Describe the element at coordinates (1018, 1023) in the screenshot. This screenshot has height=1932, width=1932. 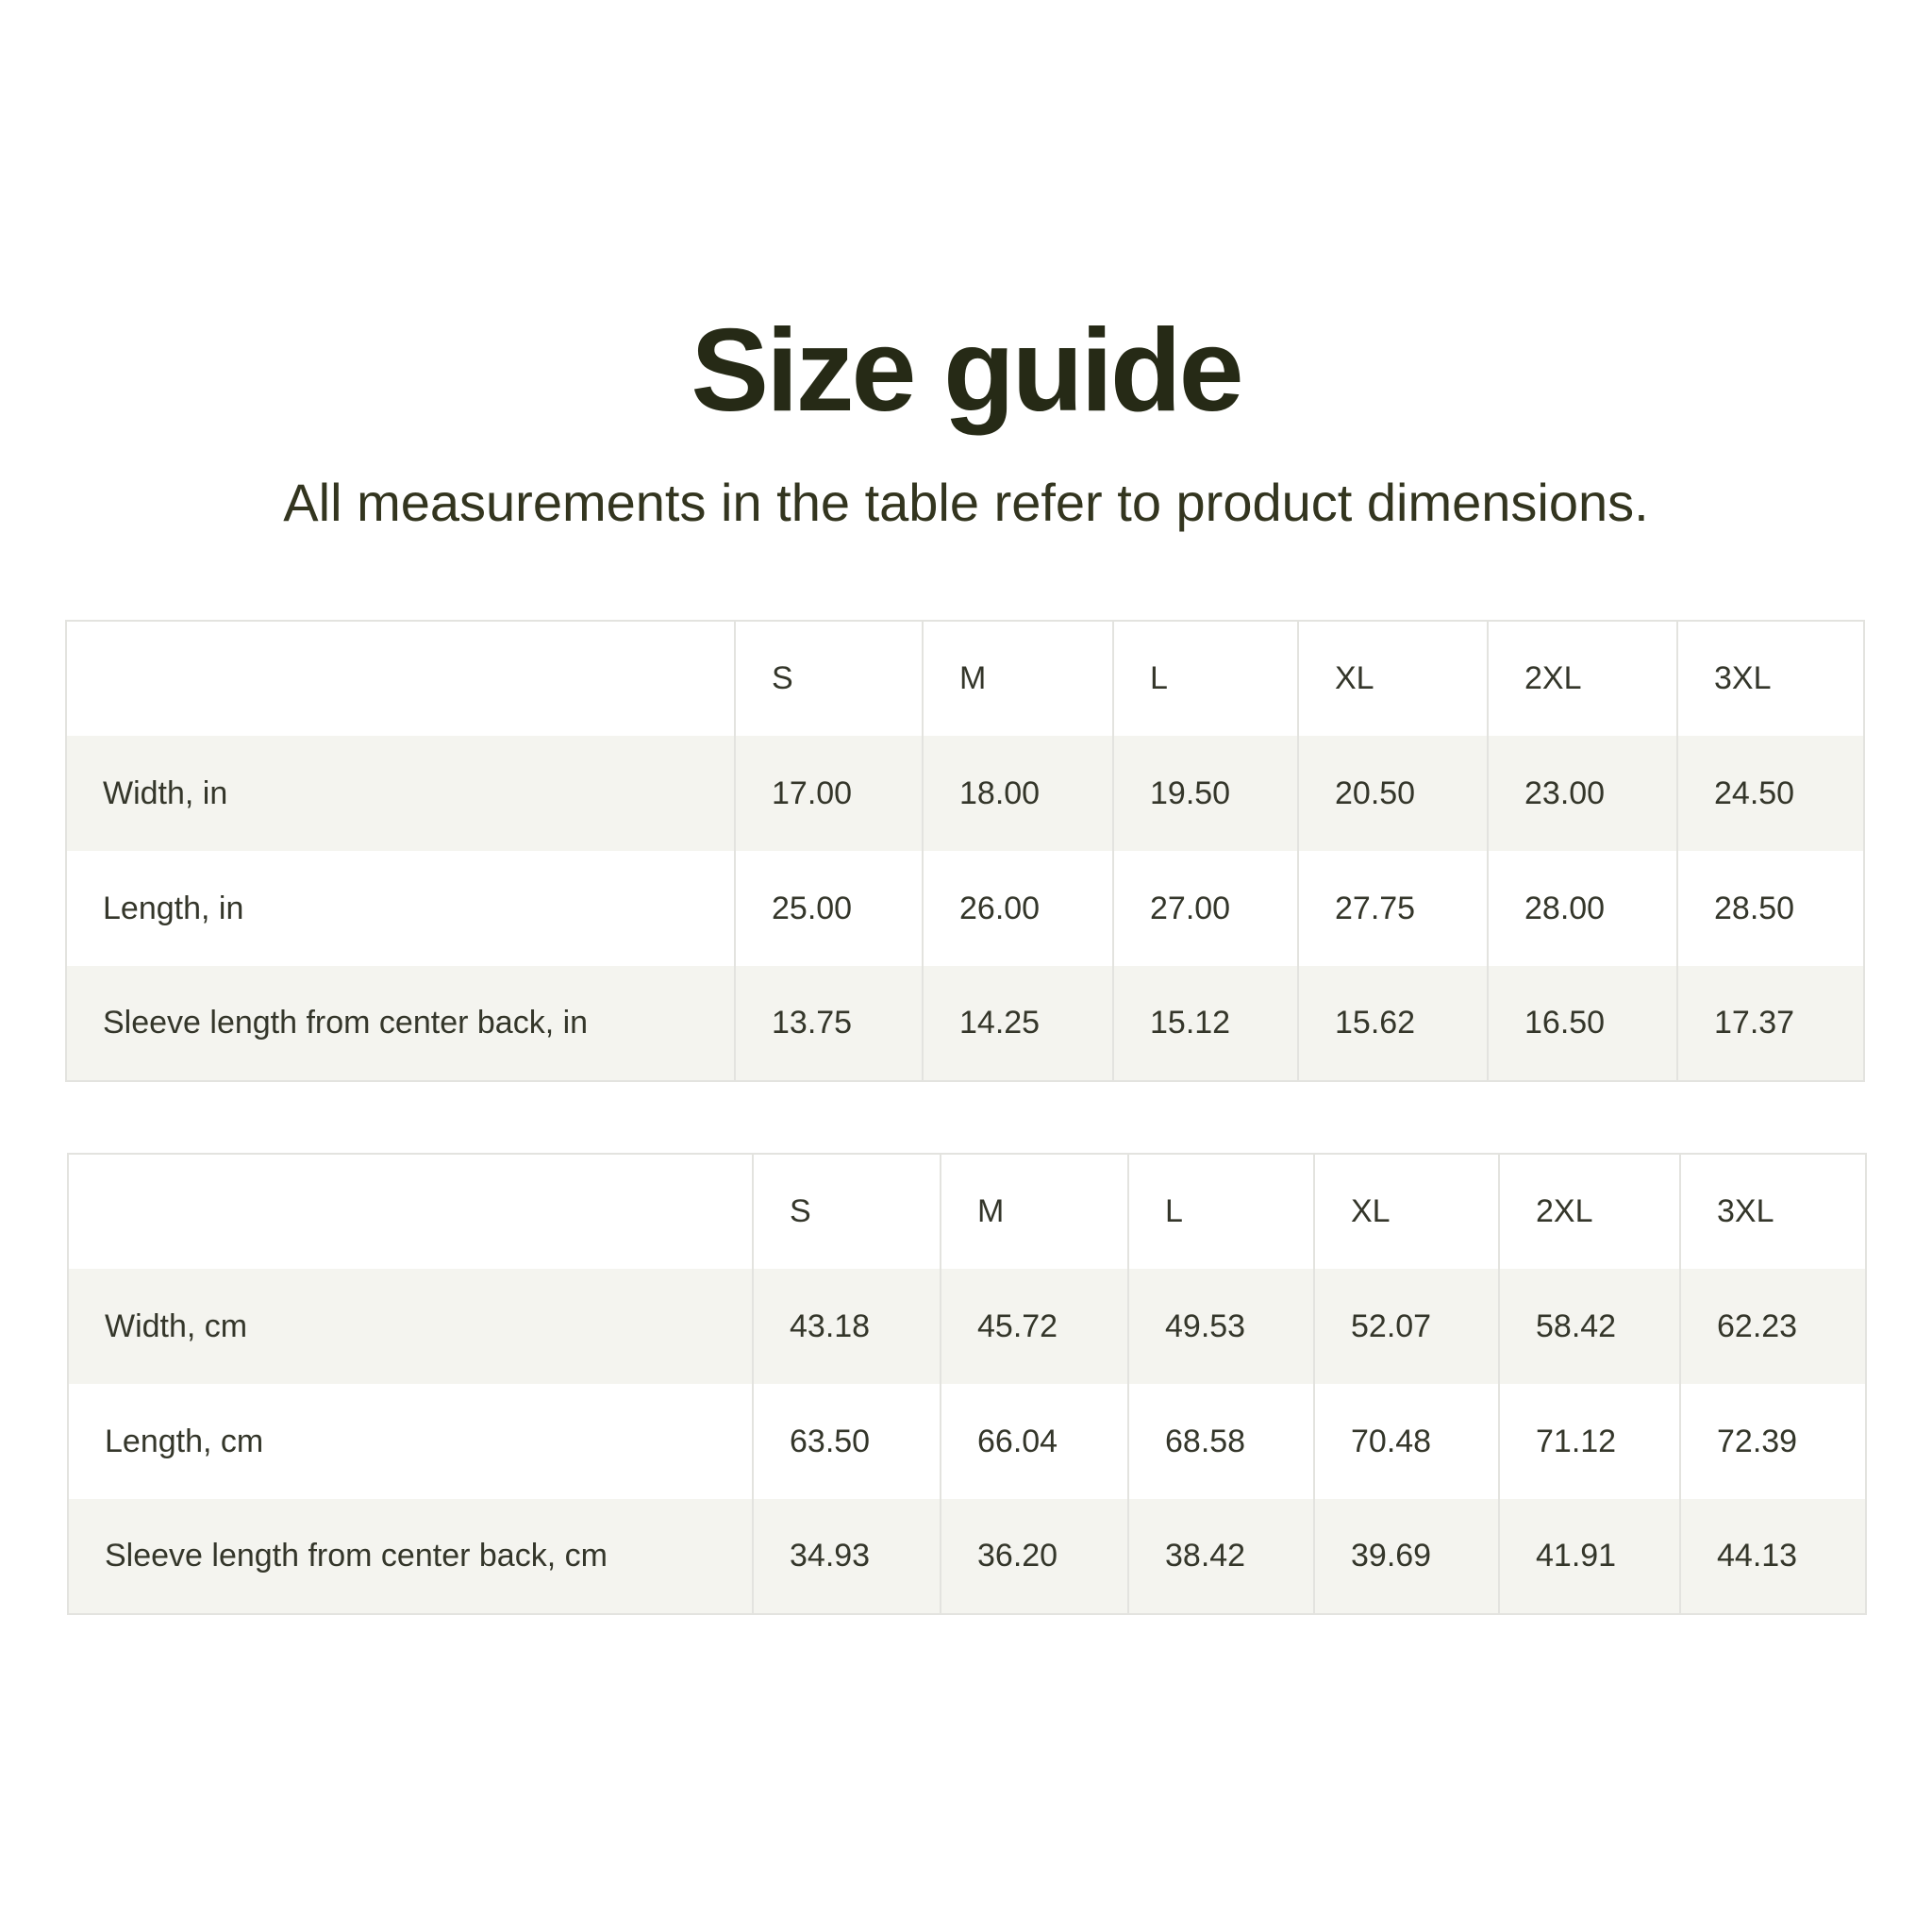
I see `measurement-cell: 14.25` at that location.